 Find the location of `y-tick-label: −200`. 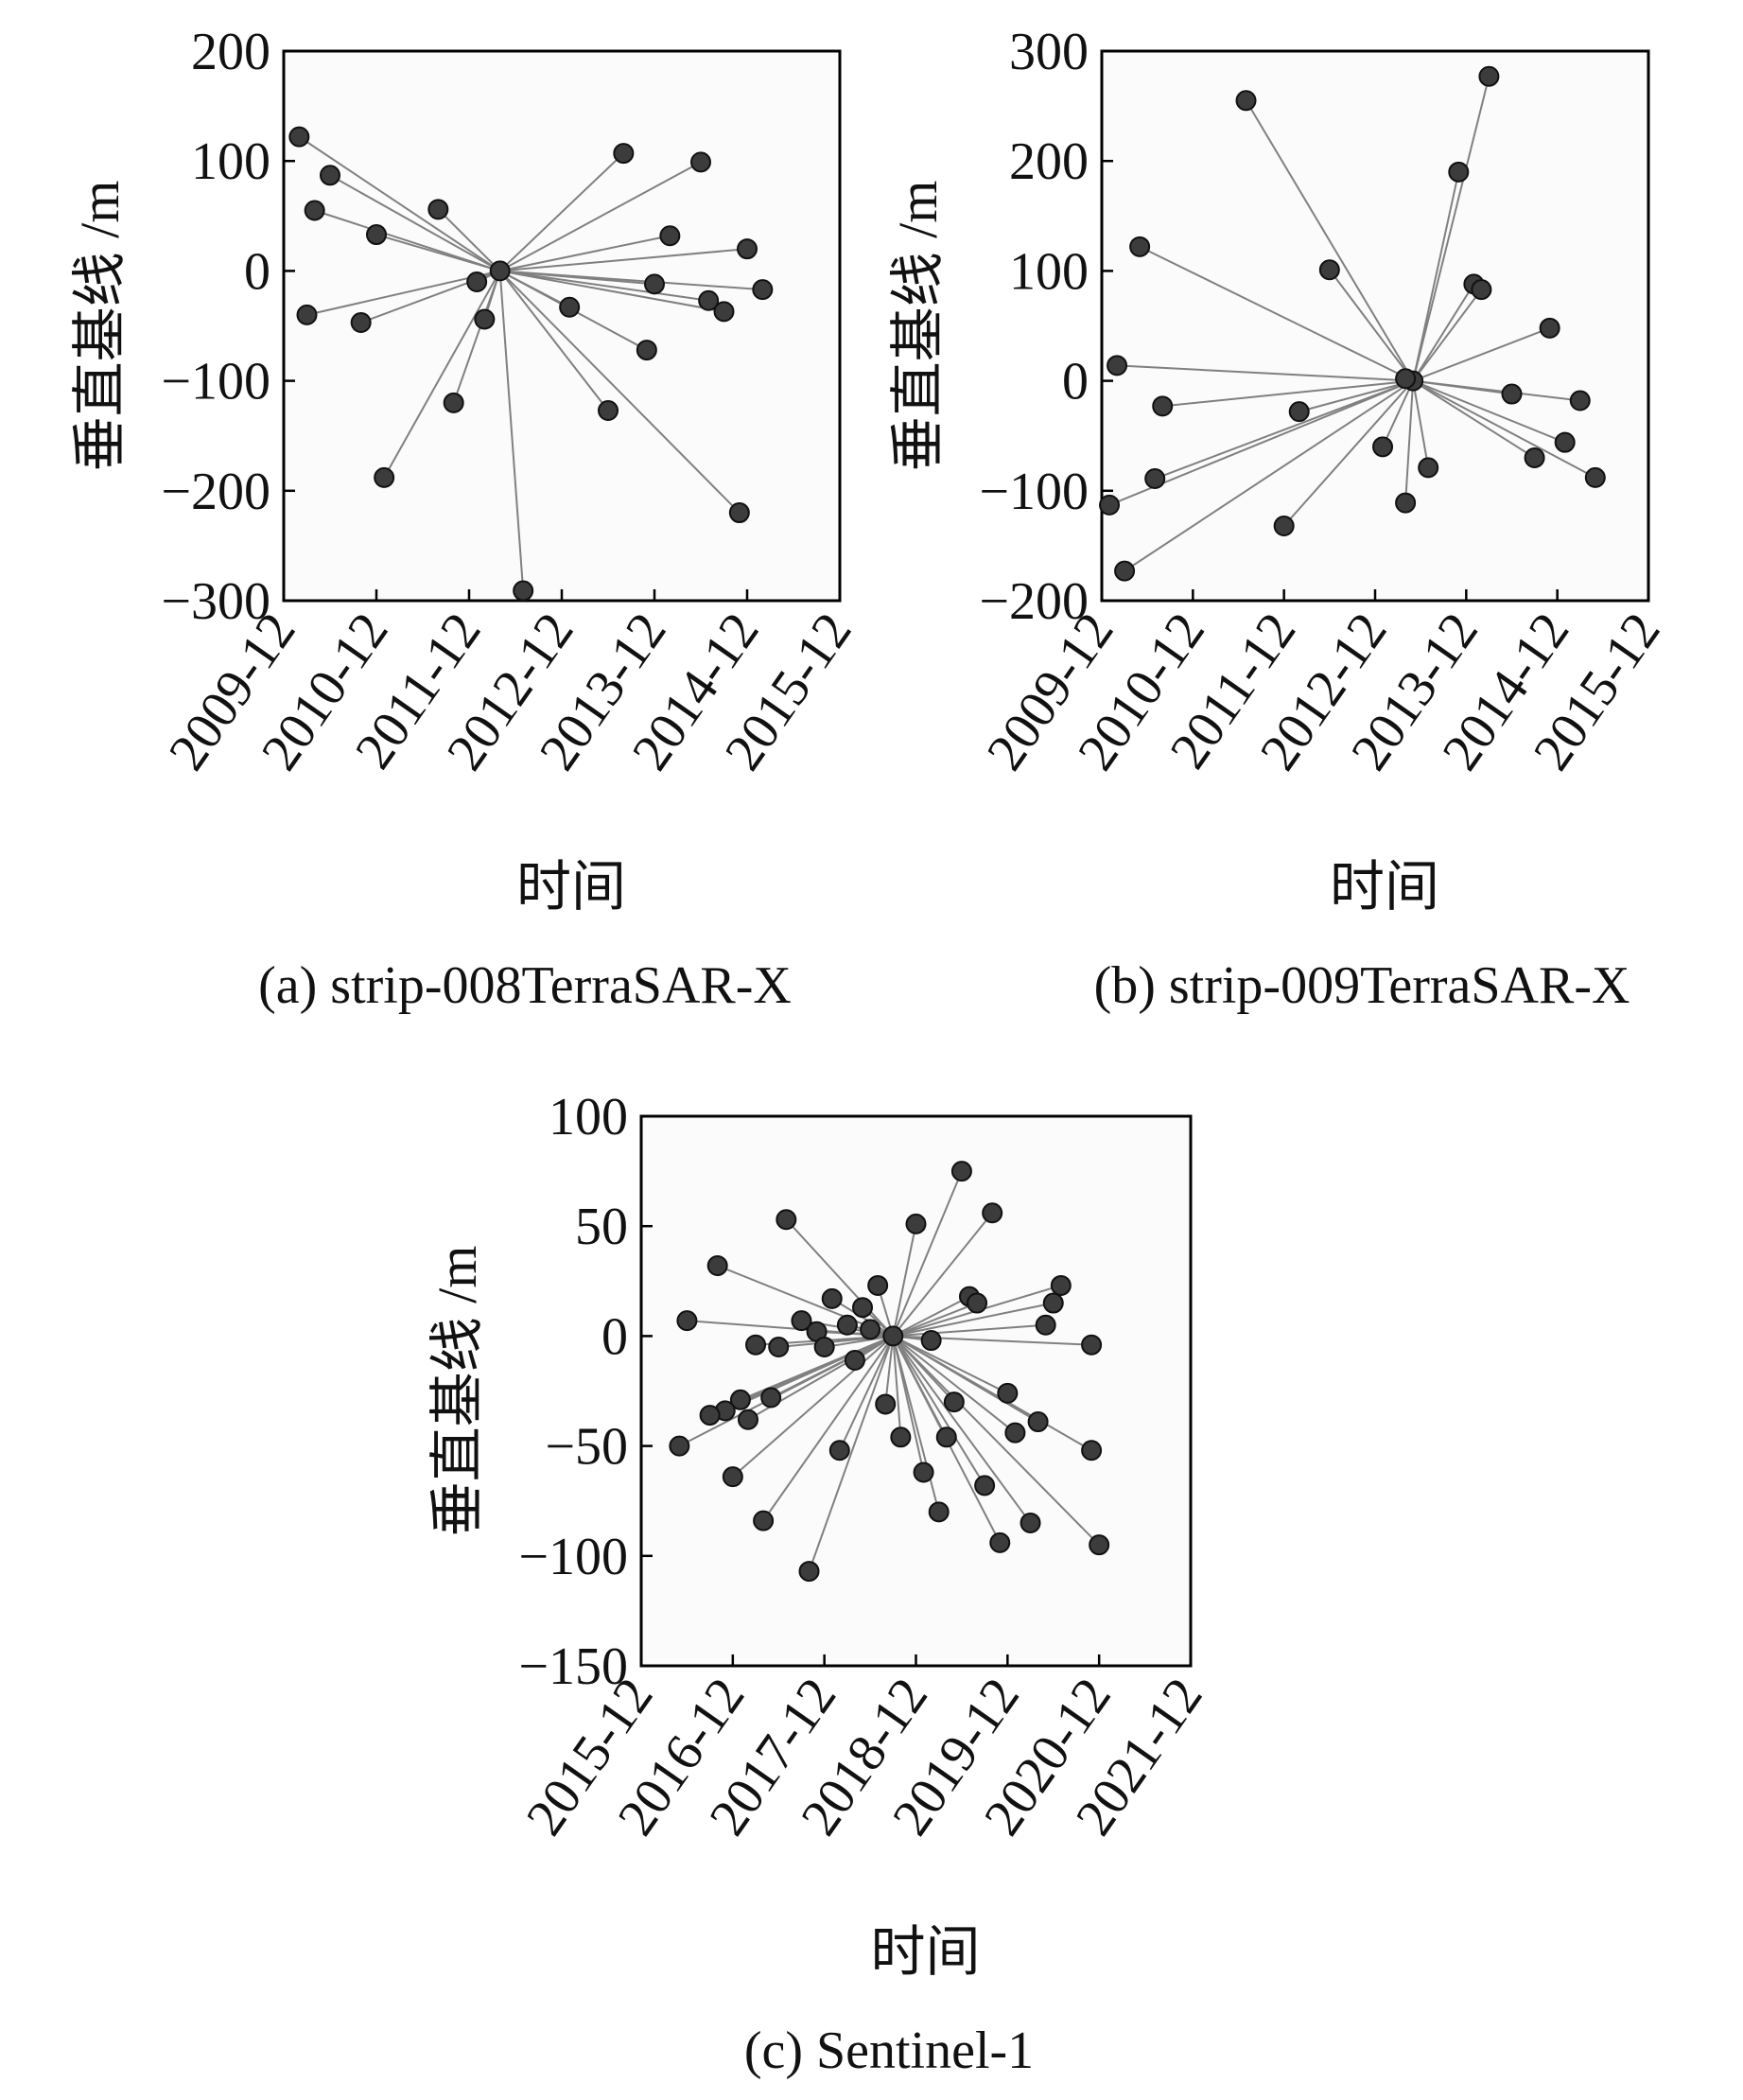

y-tick-label: −200 is located at coordinates (215, 492).